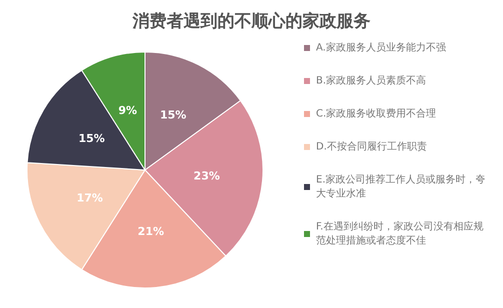  What do you see at coordinates (376, 114) in the screenshot?
I see `legend-label: C.家政服务收取费用不合理` at bounding box center [376, 114].